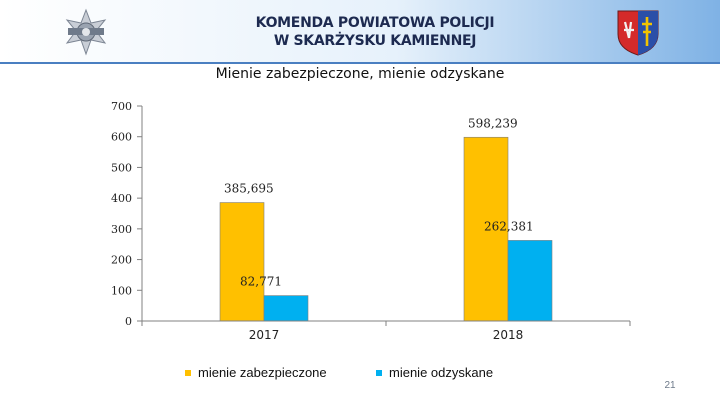 Image resolution: width=720 pixels, height=405 pixels. What do you see at coordinates (121, 260) in the screenshot?
I see `y-tick-label: 200` at bounding box center [121, 260].